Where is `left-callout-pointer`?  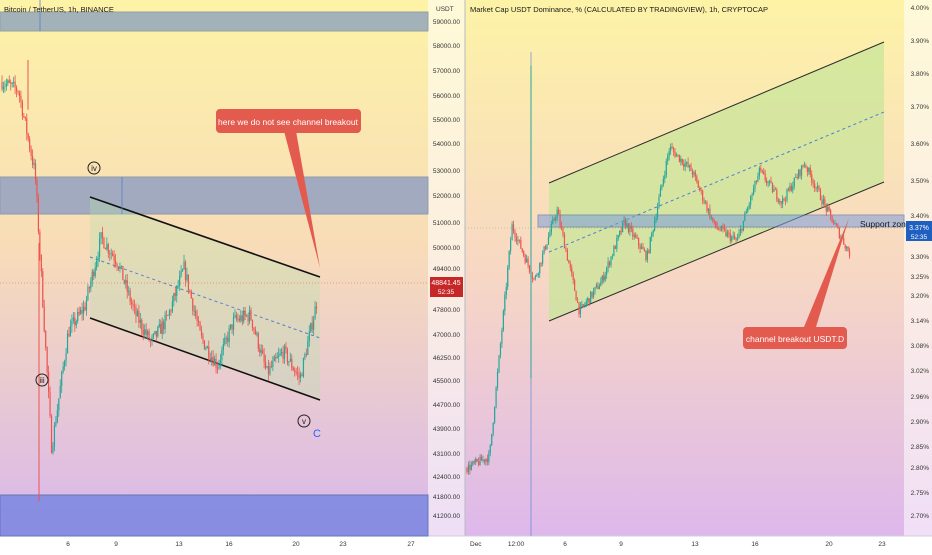
left-callout-pointer is located at coordinates (302, 199).